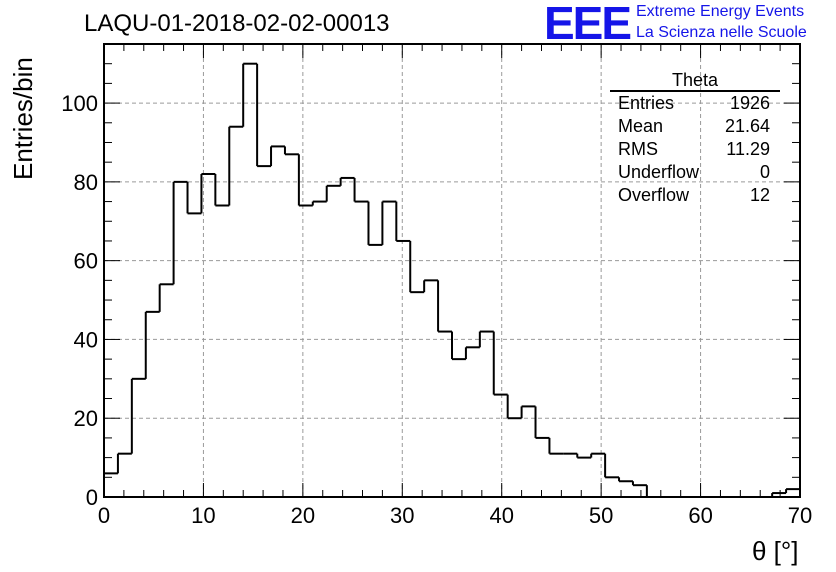 The image size is (836, 572). I want to click on stats-value: 11.29, so click(748, 149).